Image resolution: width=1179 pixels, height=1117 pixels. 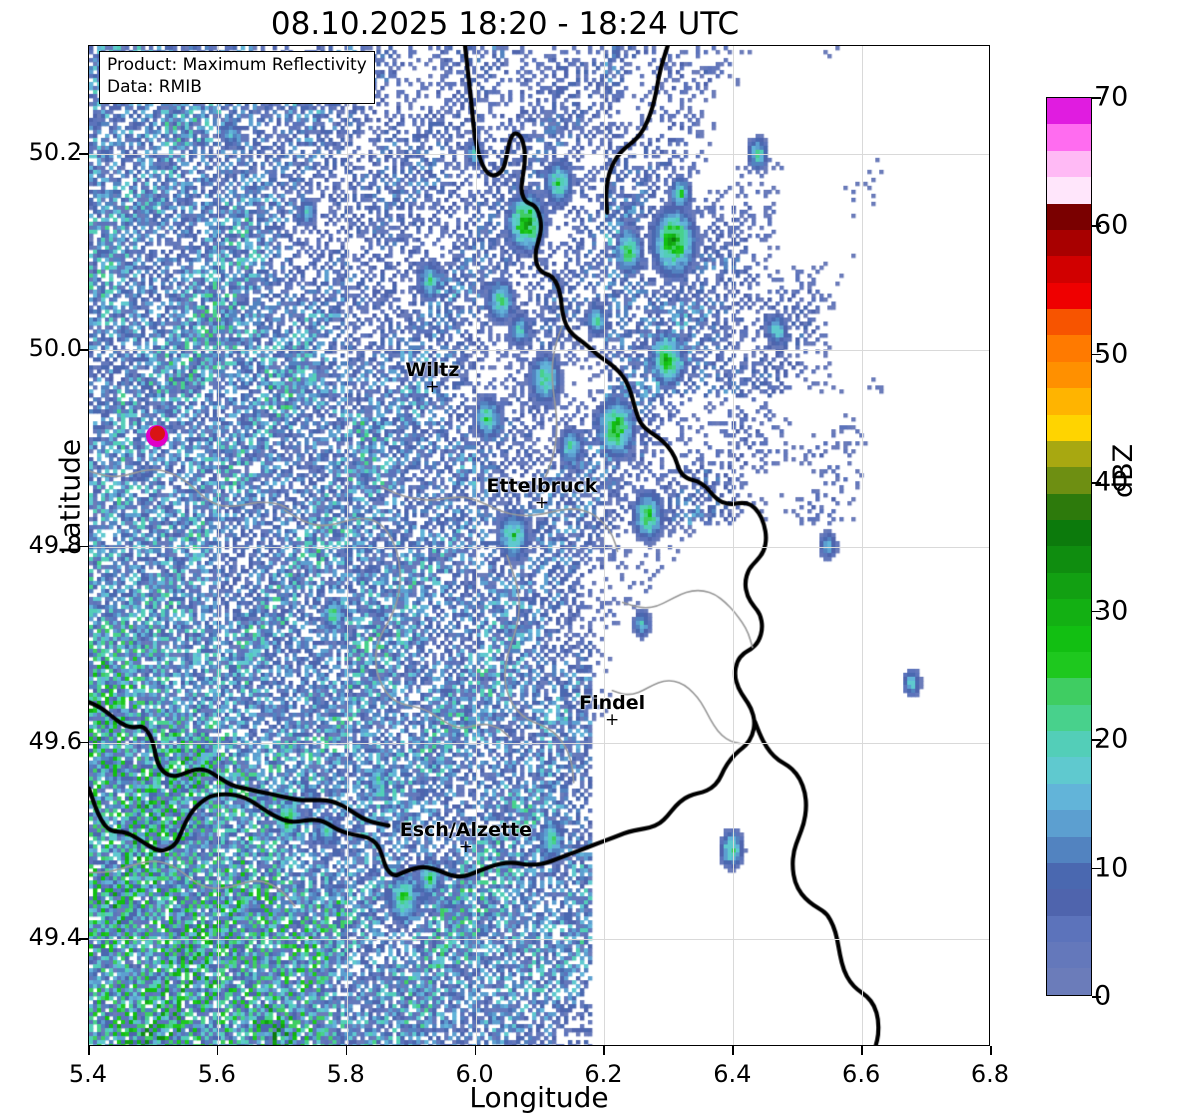 What do you see at coordinates (542, 486) in the screenshot?
I see `city-label: Ettelbruck` at bounding box center [542, 486].